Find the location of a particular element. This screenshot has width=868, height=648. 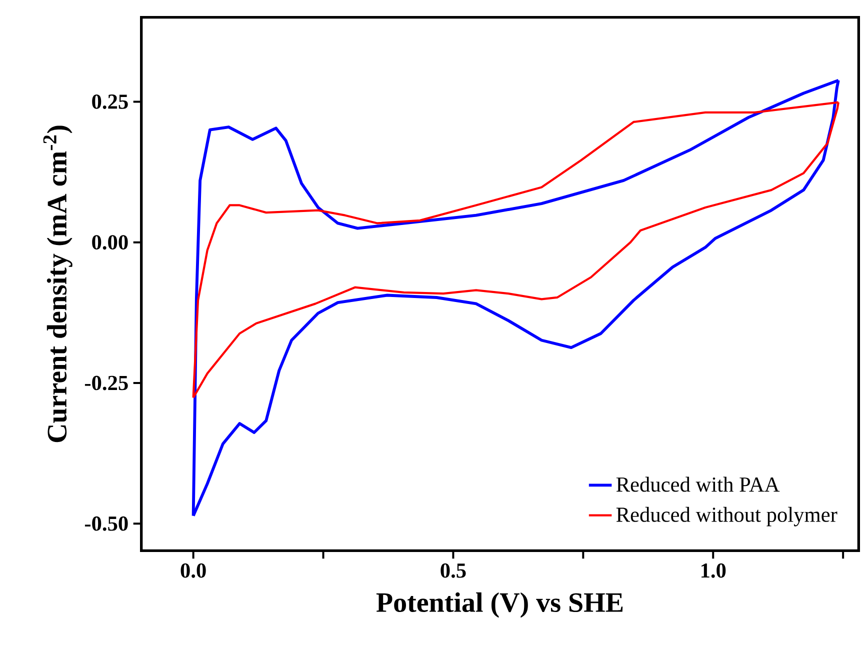

x-tick-label: 0.5 is located at coordinates (453, 570).